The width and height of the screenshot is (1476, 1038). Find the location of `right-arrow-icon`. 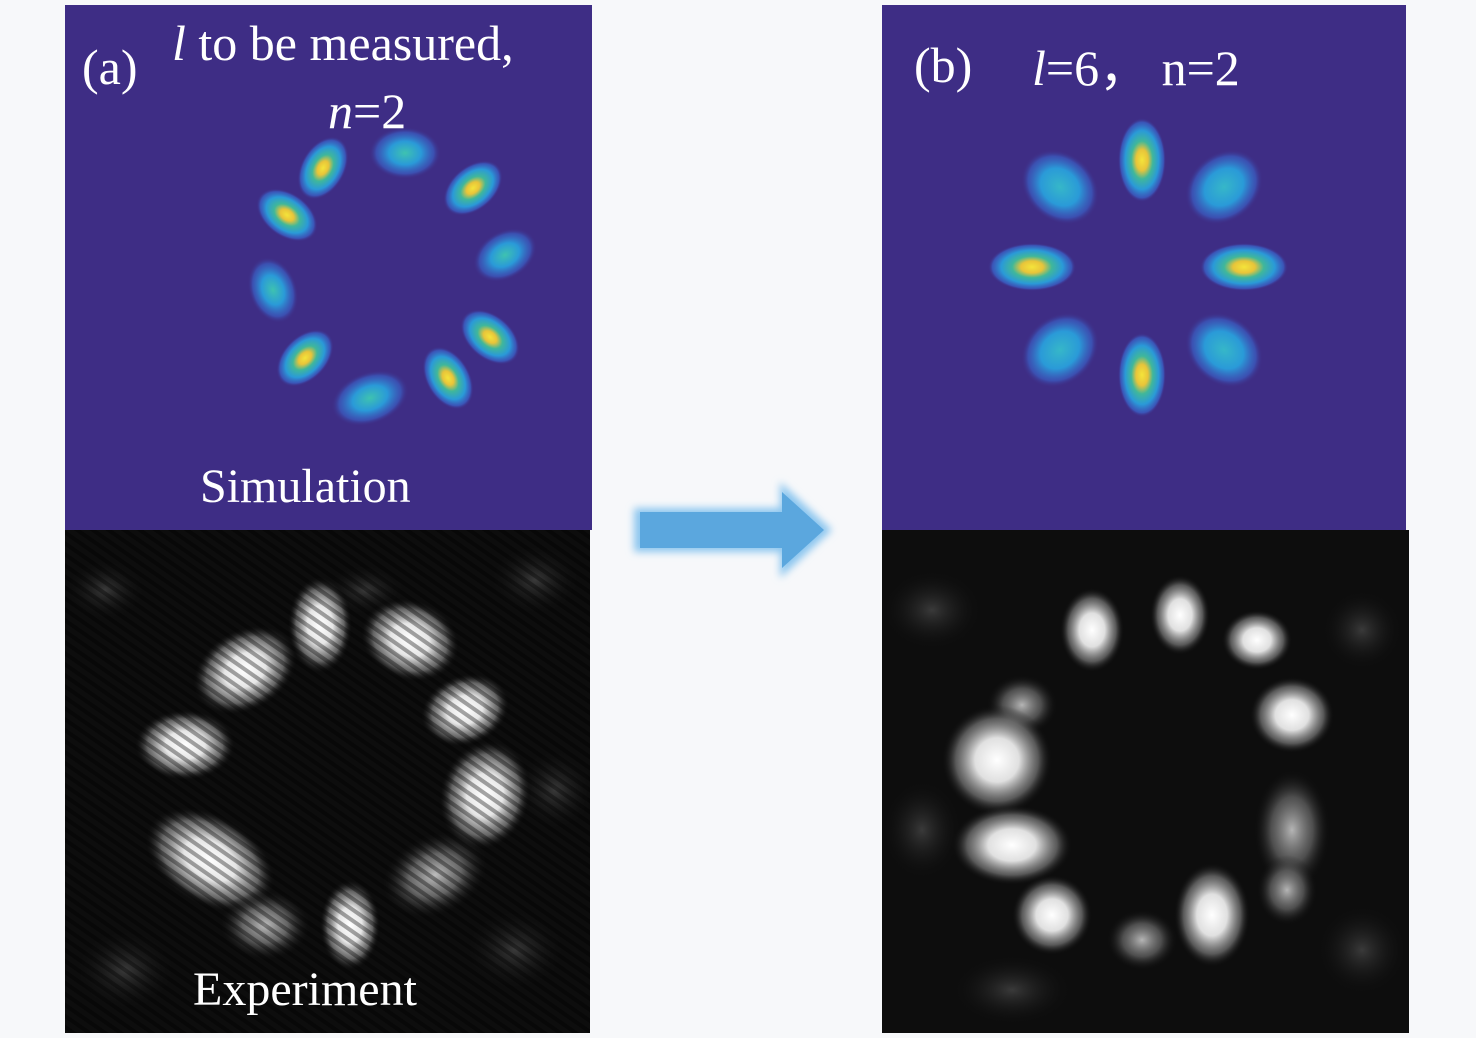

right-arrow-icon is located at coordinates (733, 530).